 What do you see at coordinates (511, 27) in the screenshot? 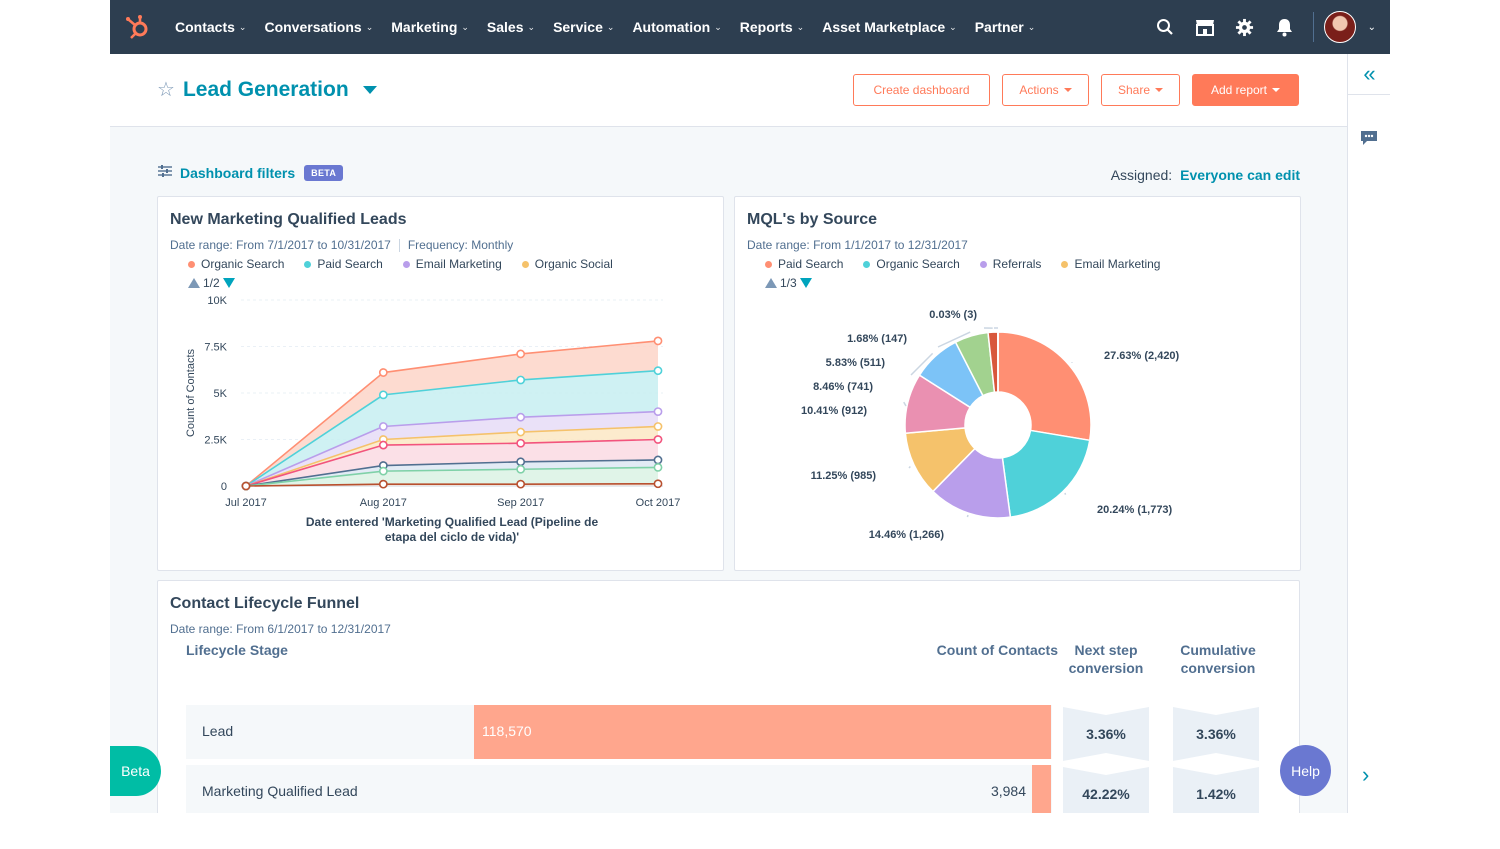
I see `nav-item-sales: Sales ⌄` at bounding box center [511, 27].